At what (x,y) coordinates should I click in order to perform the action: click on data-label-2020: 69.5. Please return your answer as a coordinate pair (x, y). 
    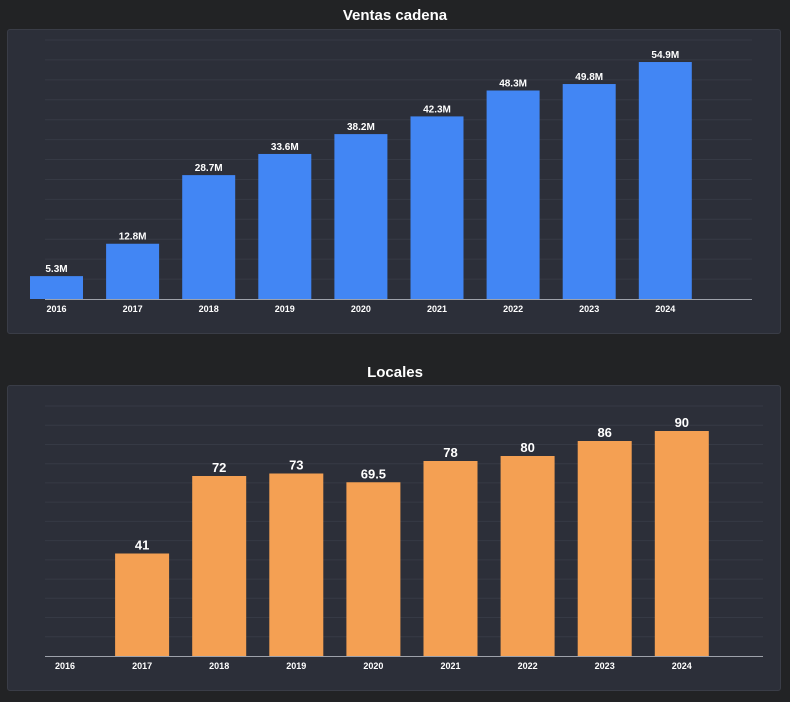
    Looking at the image, I should click on (373, 473).